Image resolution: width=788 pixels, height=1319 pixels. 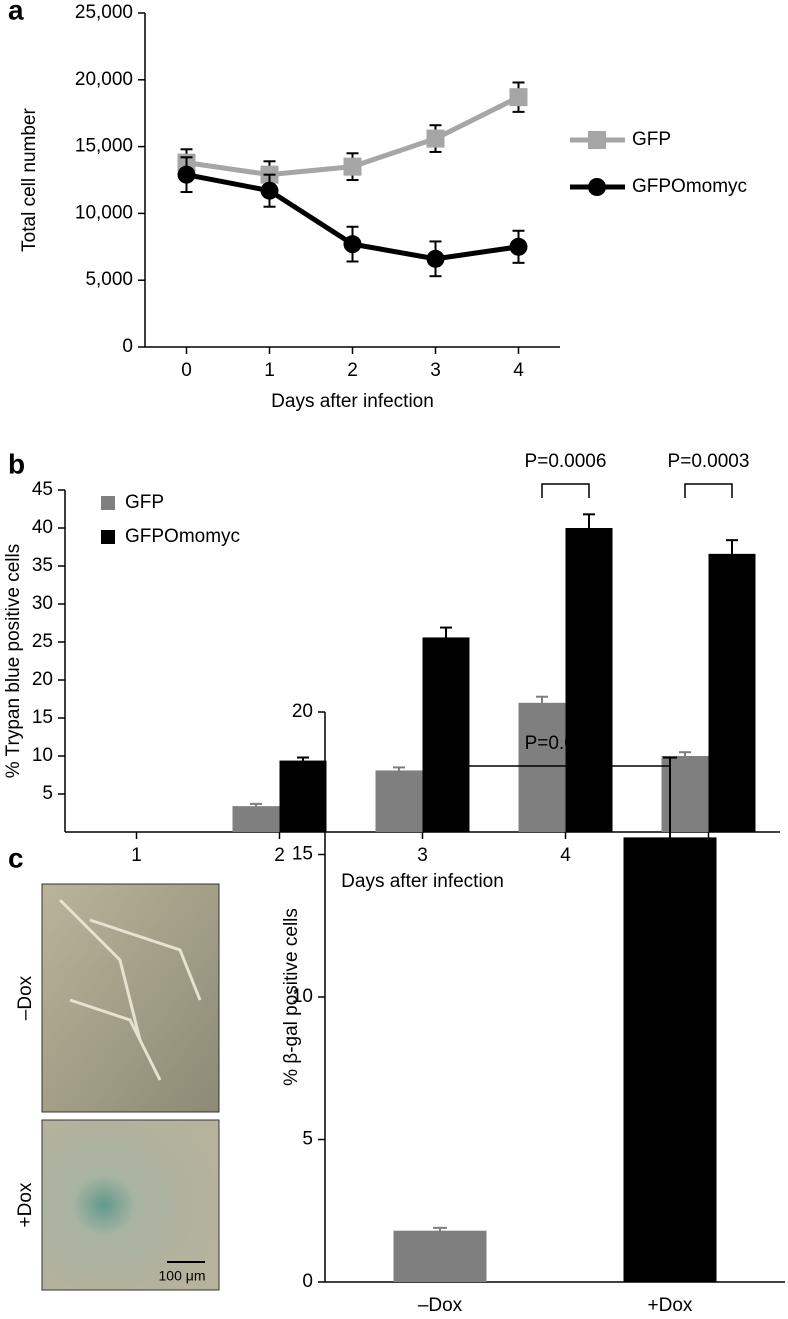 I want to click on y-tick-label: 25,000, so click(x=104, y=12).